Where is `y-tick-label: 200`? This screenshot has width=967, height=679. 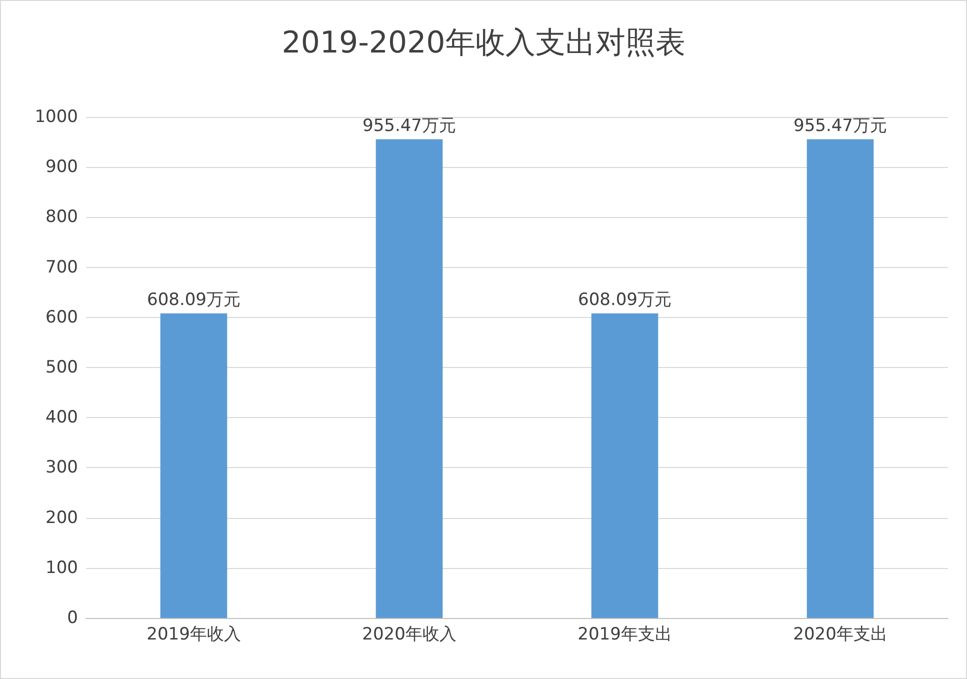 y-tick-label: 200 is located at coordinates (62, 518).